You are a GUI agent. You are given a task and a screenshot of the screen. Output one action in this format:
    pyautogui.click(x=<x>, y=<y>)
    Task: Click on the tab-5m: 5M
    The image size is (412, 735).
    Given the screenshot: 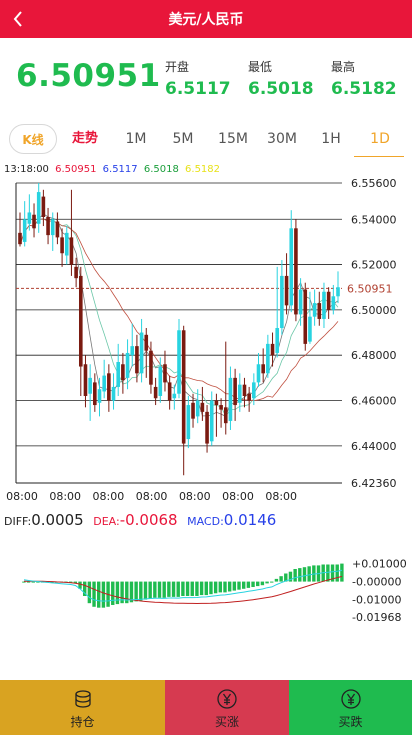 What is the action you would take?
    pyautogui.click(x=183, y=139)
    